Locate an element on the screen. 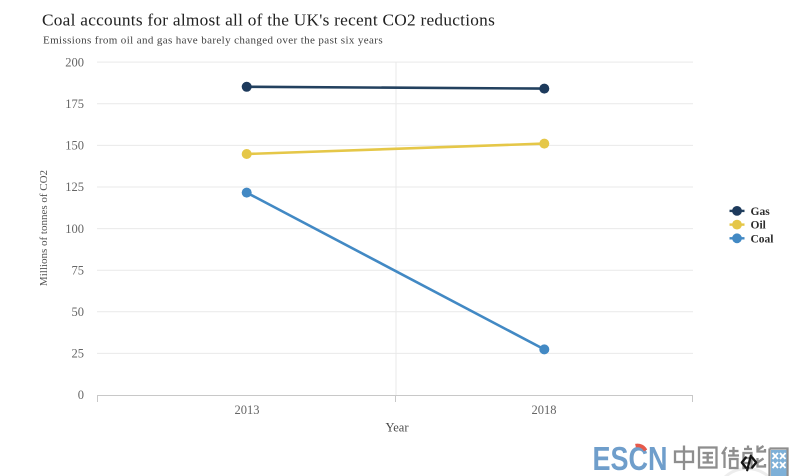 The image size is (800, 476). svg-text: Gas is located at coordinates (761, 212).